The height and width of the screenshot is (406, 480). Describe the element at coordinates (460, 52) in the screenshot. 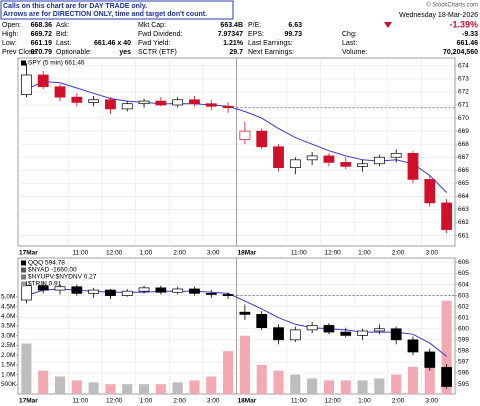

I see `summary-value: 70,204,560` at that location.